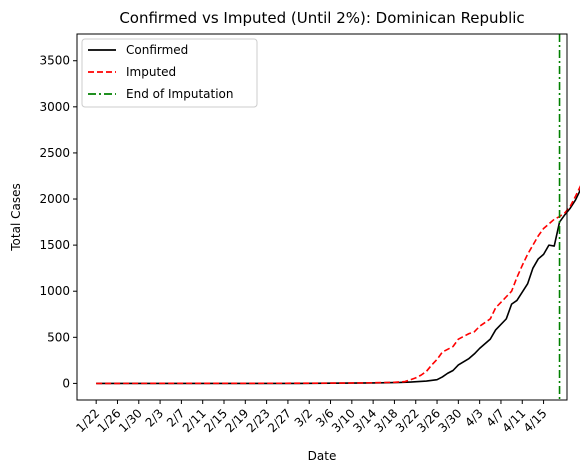 This screenshot has width=580, height=473. What do you see at coordinates (66, 383) in the screenshot?
I see `y-tick-label: 0` at bounding box center [66, 383].